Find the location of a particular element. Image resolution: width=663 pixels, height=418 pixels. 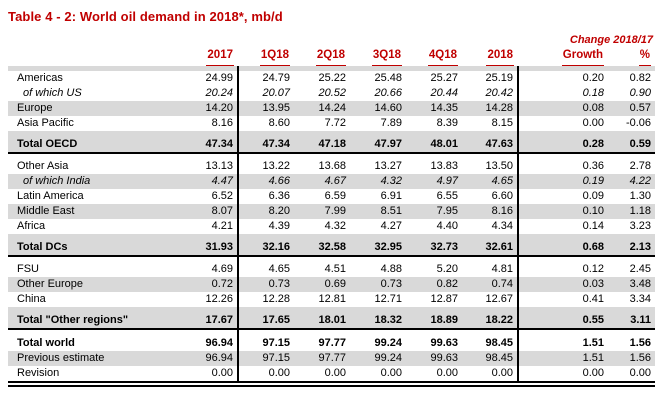

value-cell: 3.48 is located at coordinates (632, 284).